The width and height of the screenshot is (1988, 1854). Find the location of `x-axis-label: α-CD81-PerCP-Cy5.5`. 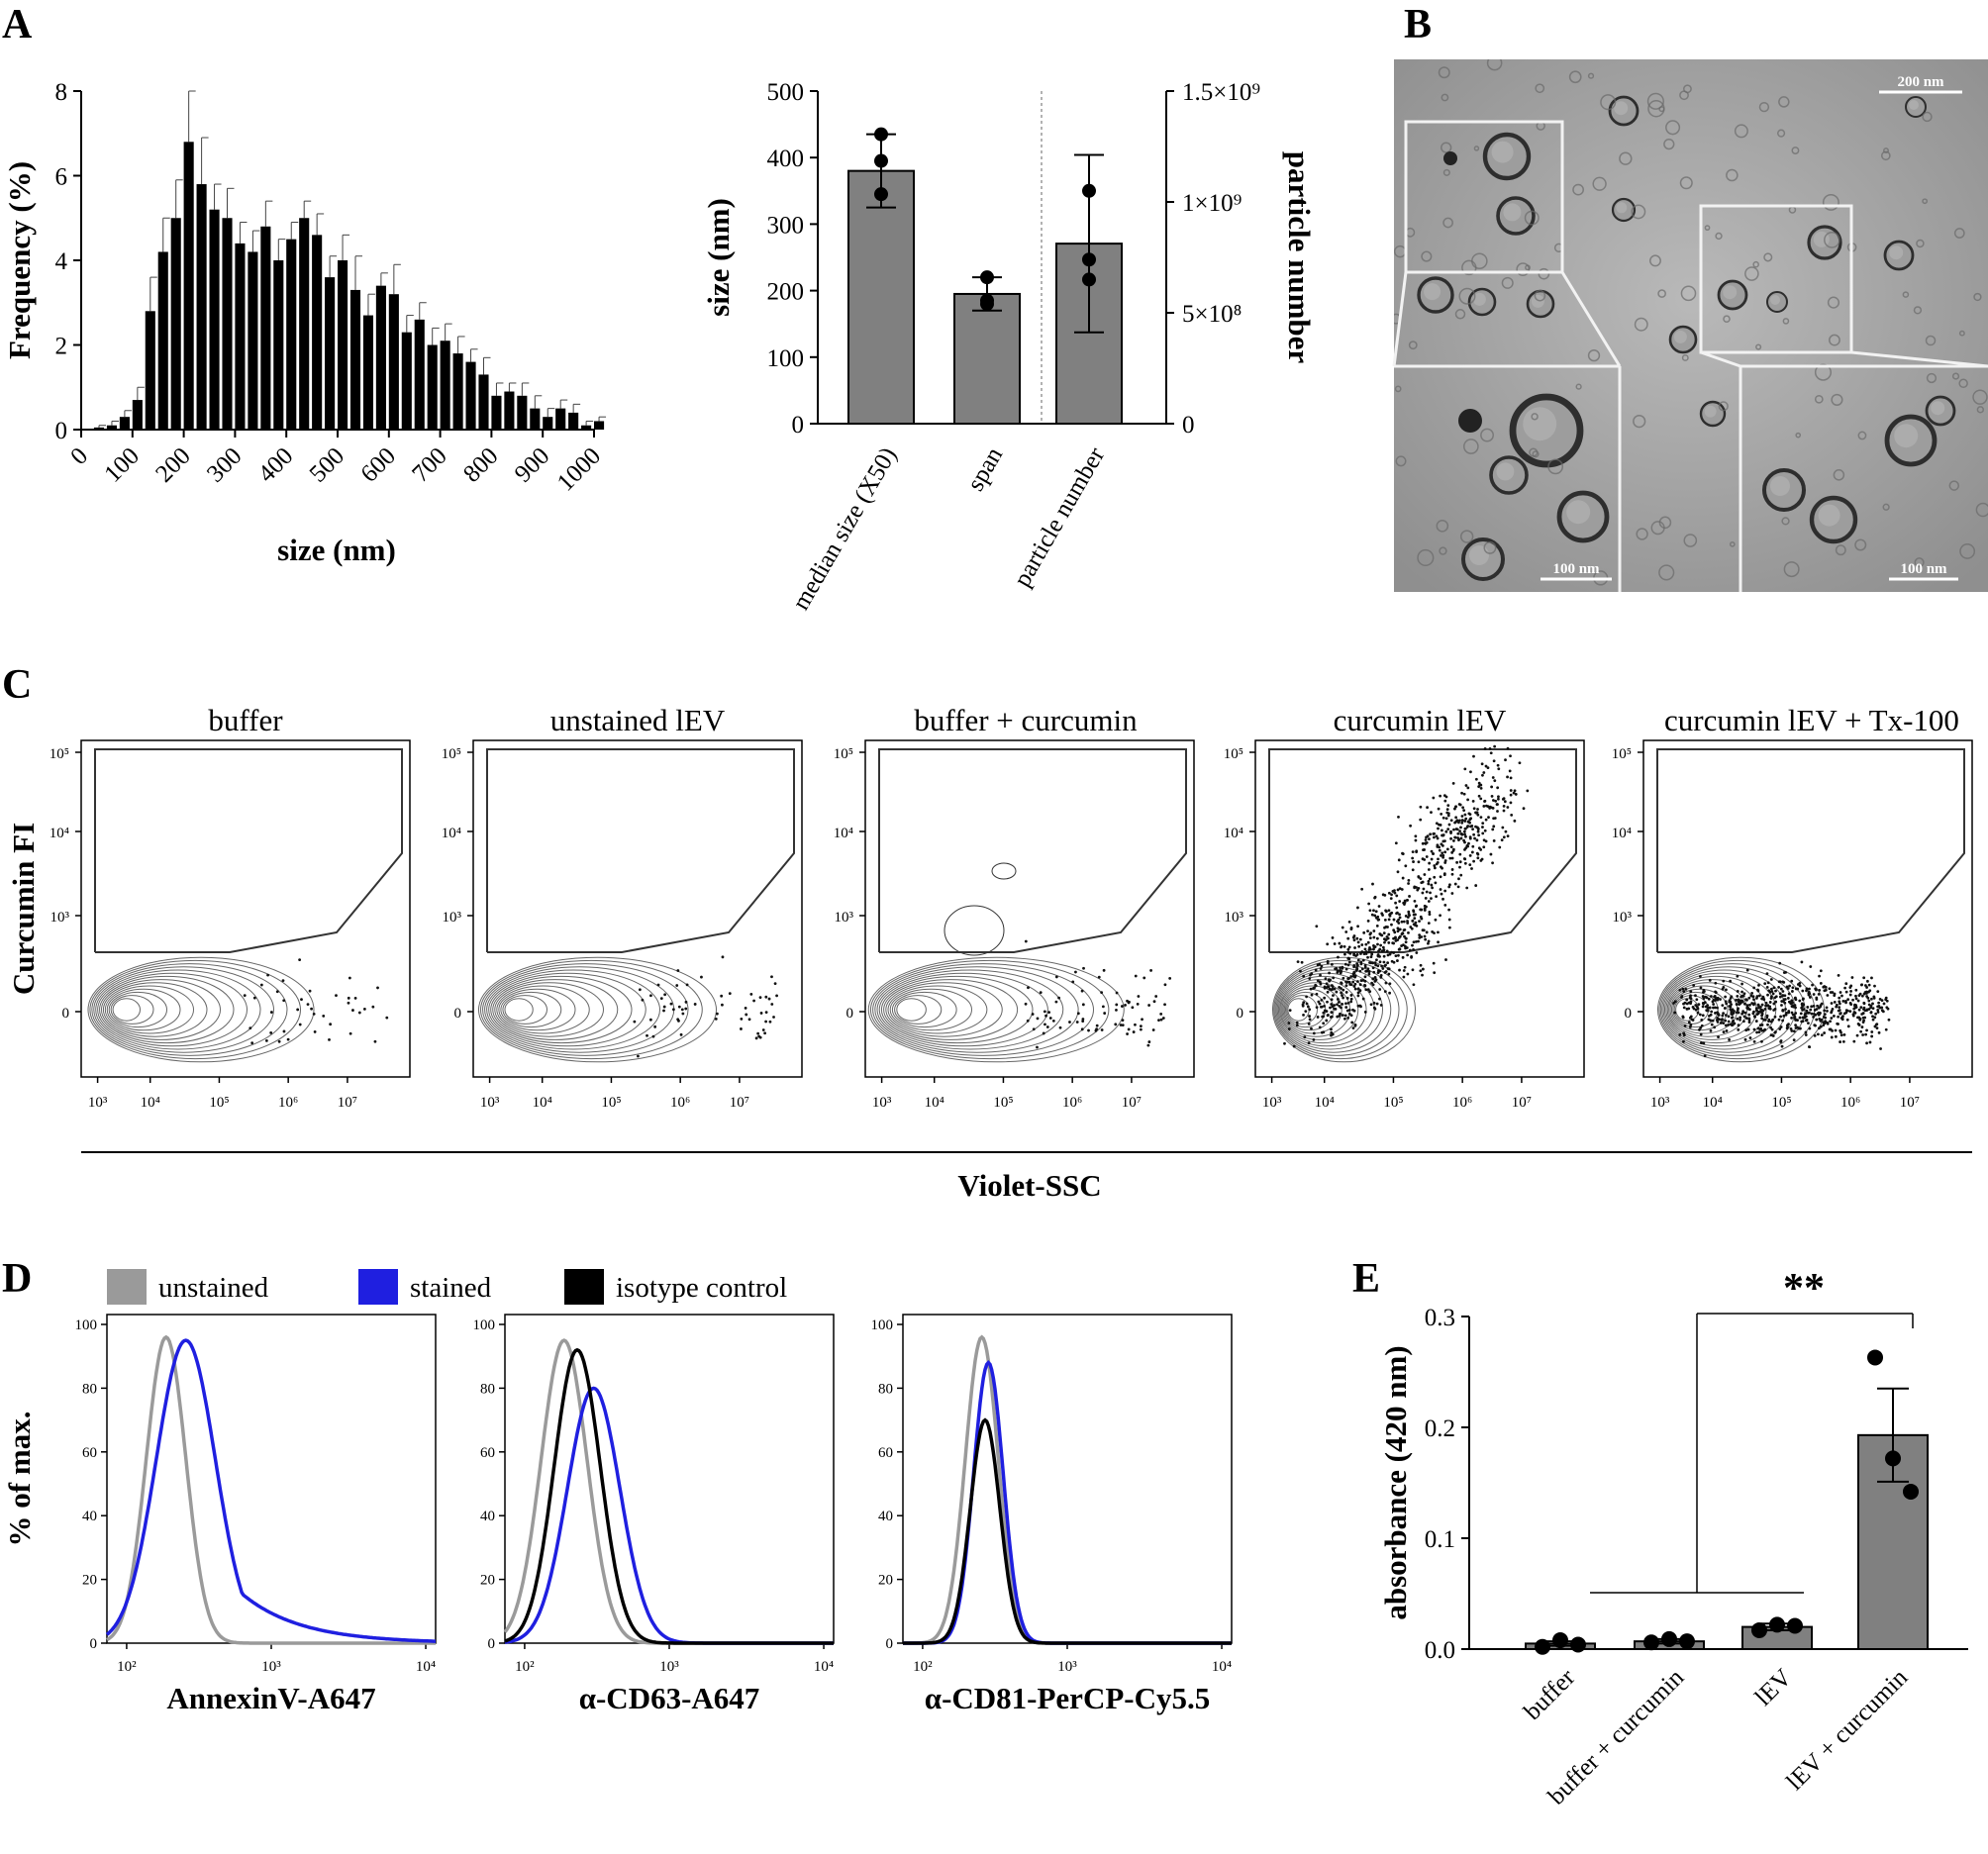

x-axis-label: α-CD81-PerCP-Cy5.5 is located at coordinates (1067, 1698).